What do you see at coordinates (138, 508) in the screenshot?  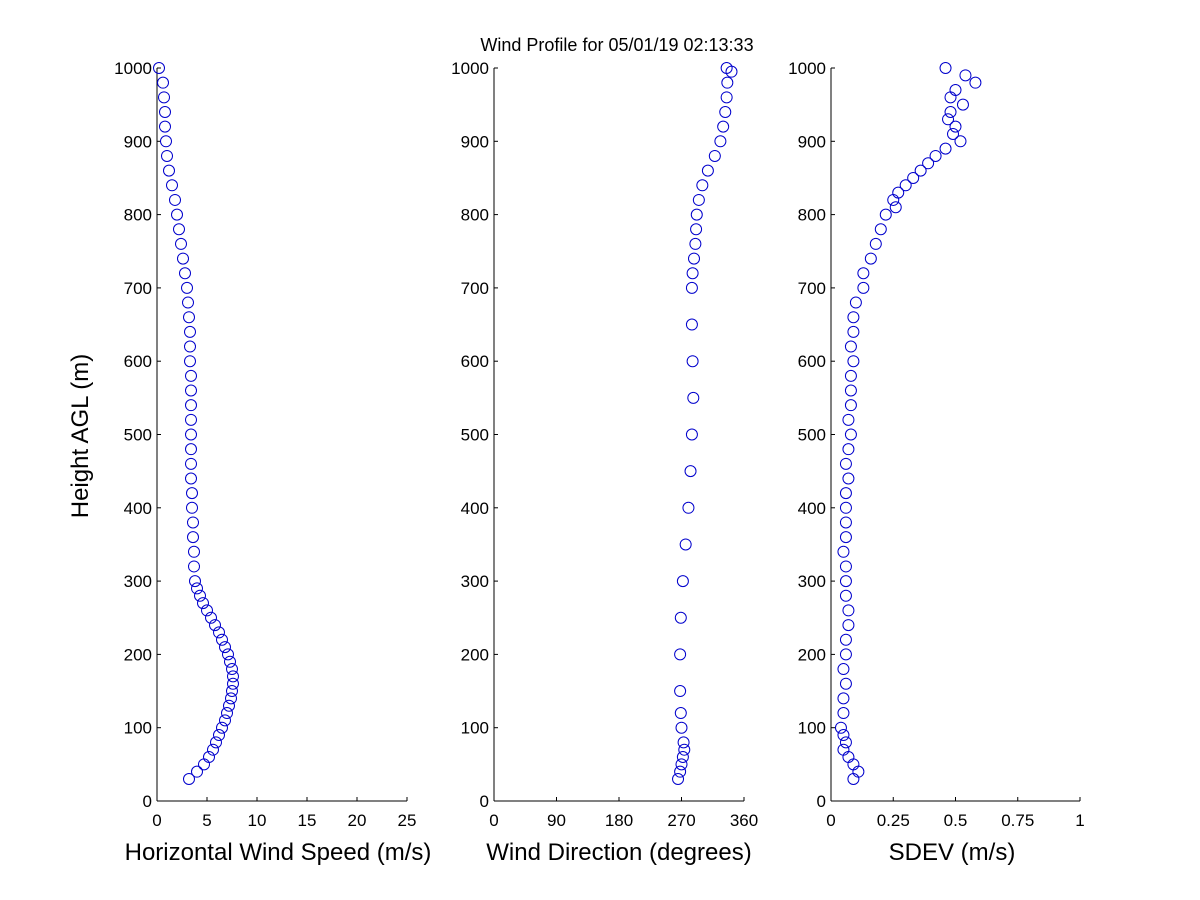 I see `y-tick-label: 400` at bounding box center [138, 508].